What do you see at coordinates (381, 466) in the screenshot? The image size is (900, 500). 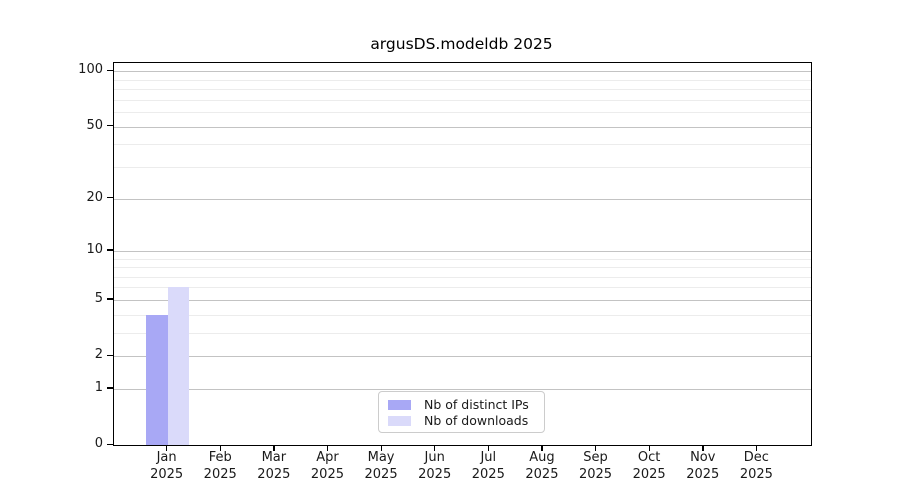 I see `x-tick-label: May 2025` at bounding box center [381, 466].